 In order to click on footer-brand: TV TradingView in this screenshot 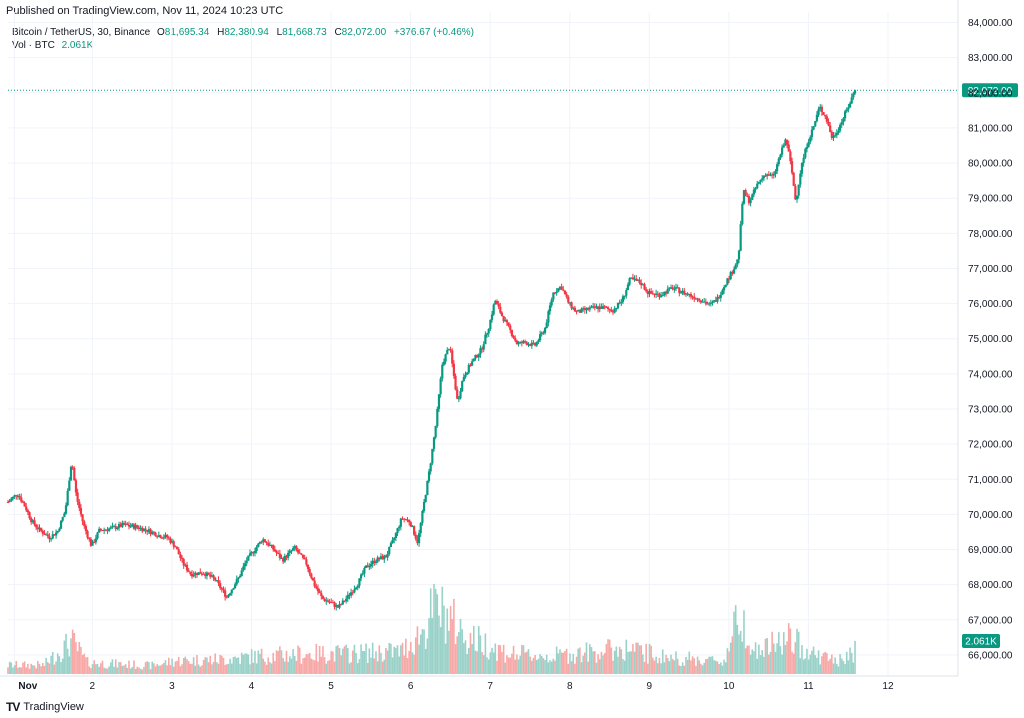, I will do `click(45, 707)`.